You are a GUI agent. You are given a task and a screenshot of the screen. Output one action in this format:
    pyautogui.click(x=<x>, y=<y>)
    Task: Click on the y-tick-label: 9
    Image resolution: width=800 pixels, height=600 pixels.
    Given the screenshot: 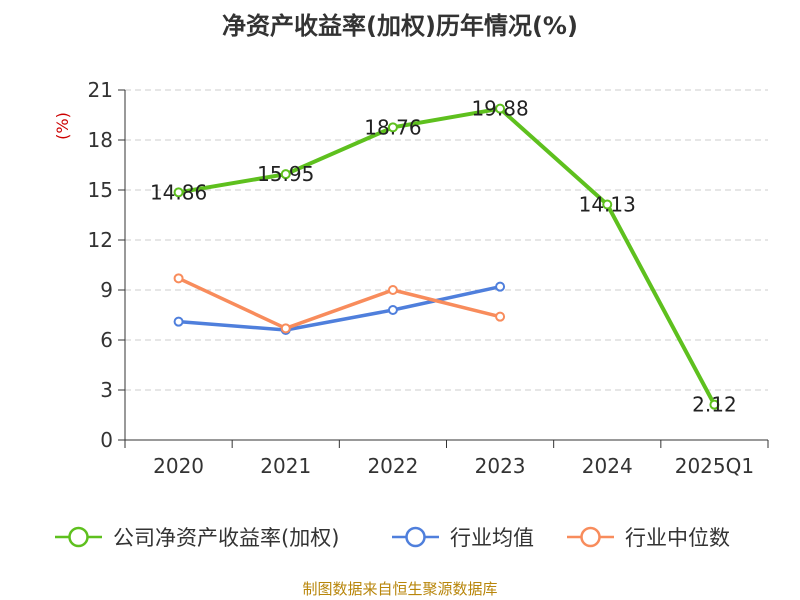 What is the action you would take?
    pyautogui.click(x=106, y=290)
    